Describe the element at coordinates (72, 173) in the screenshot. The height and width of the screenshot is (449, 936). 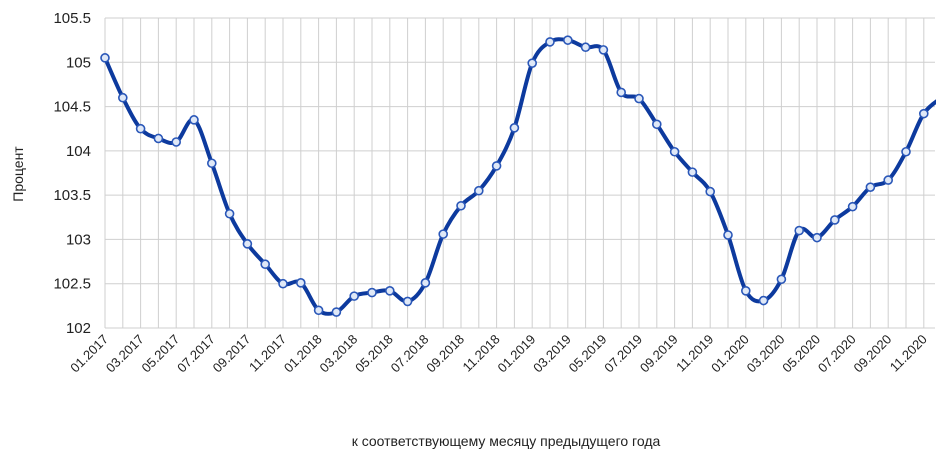
I see `y-axis-ticks: 102 102.5 103 103.5 104 104.5 105 105.5` at that location.